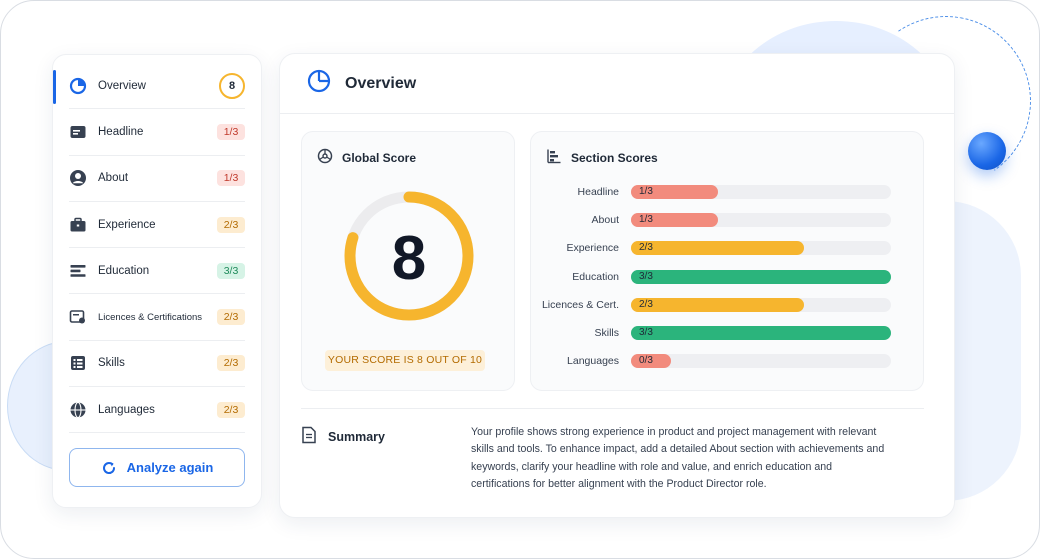 Image resolution: width=1040 pixels, height=559 pixels. I want to click on panel-header: Overview, so click(617, 84).